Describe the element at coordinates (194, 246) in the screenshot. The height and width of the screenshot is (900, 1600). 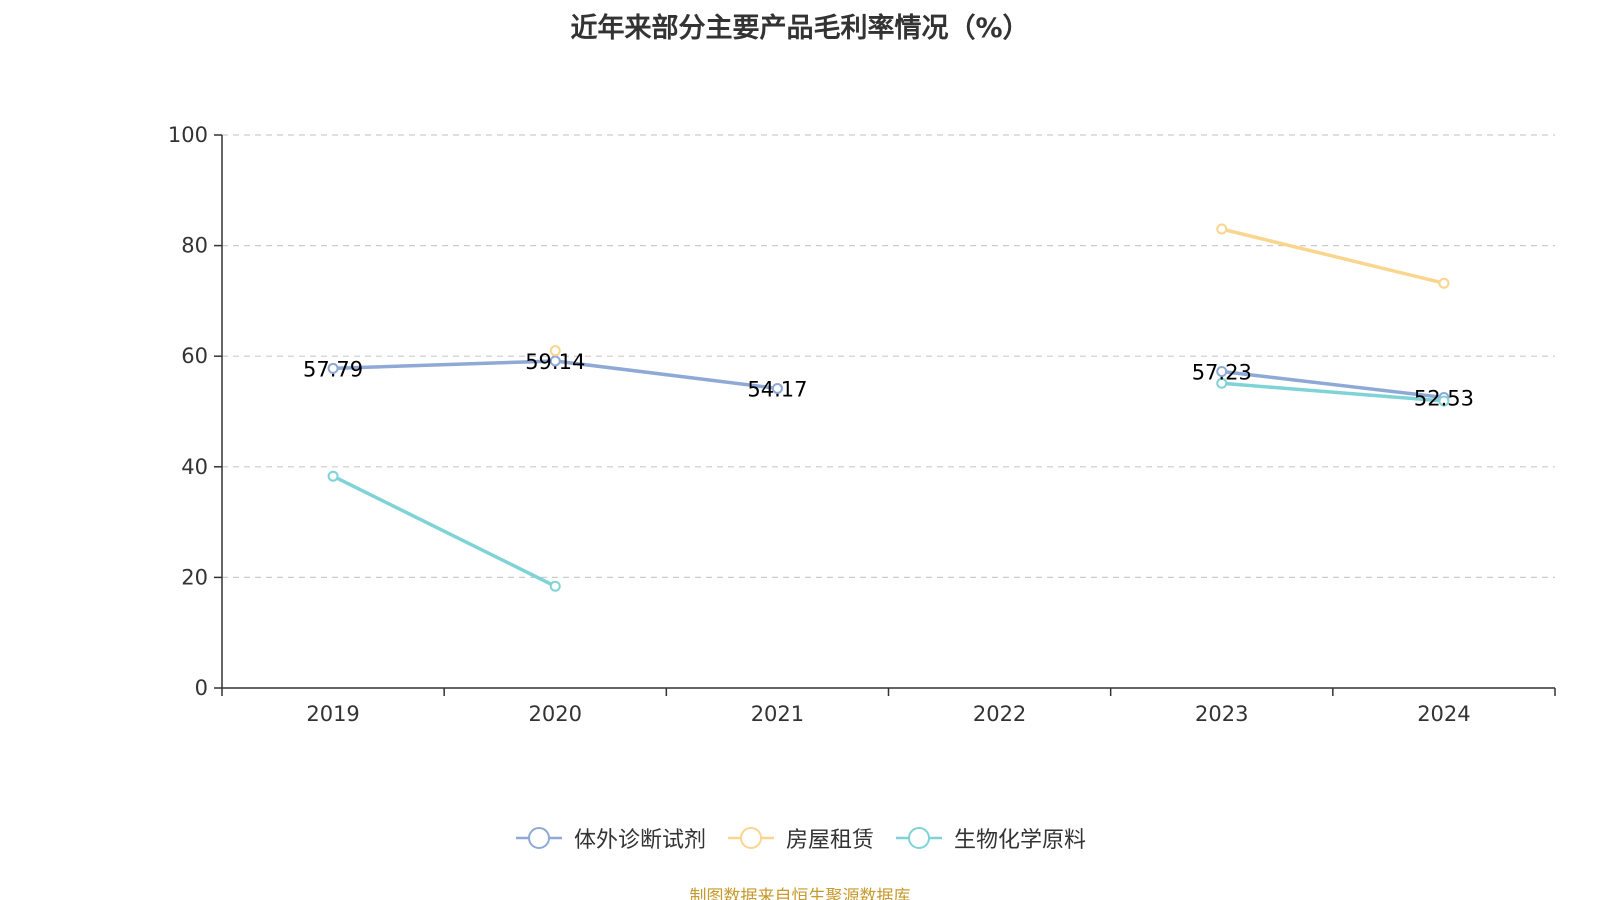
I see `y-tick-label: 80` at that location.